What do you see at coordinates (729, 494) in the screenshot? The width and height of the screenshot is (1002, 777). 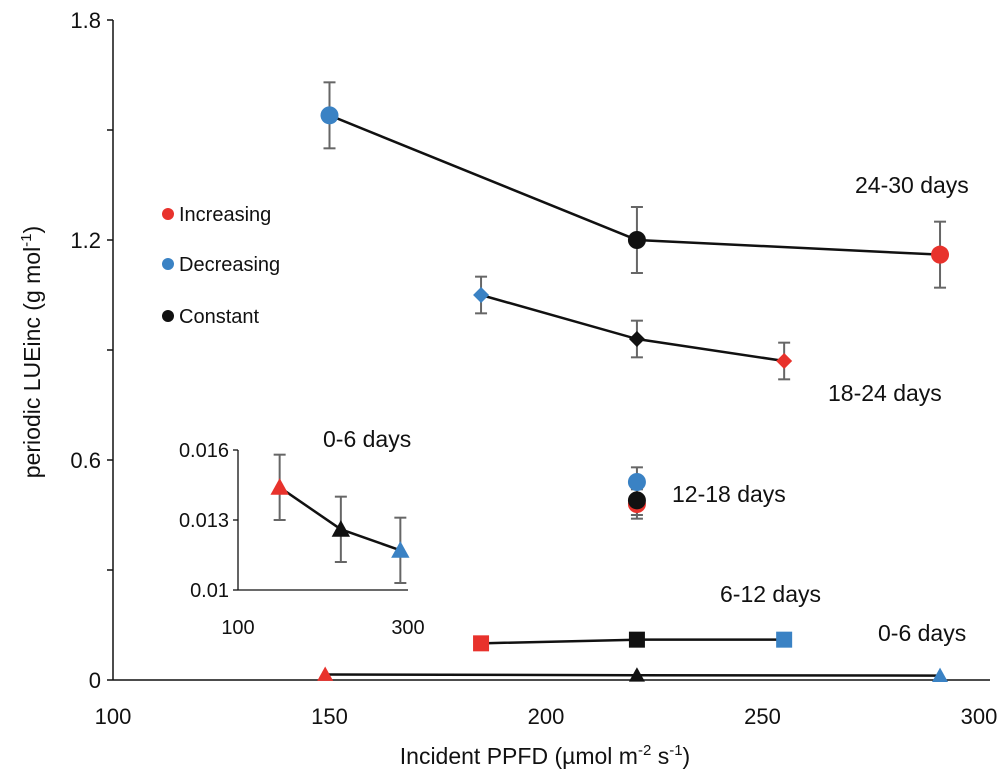 I see `annotation-12-18-days: 12-18 days` at bounding box center [729, 494].